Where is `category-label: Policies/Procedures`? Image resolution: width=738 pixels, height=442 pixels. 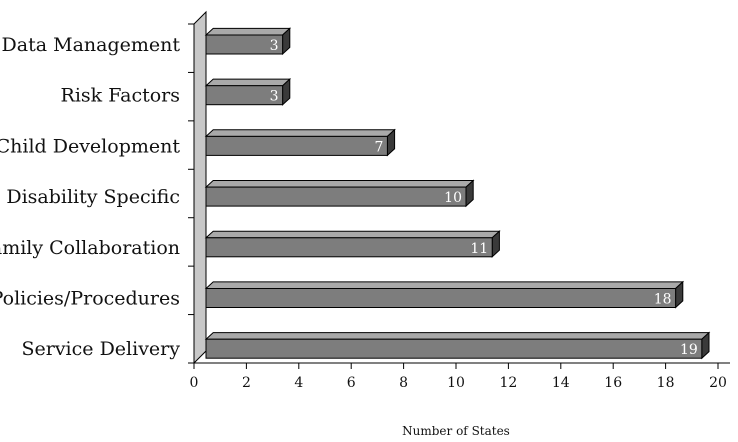
category-label: Policies/Procedures is located at coordinates (90, 299).